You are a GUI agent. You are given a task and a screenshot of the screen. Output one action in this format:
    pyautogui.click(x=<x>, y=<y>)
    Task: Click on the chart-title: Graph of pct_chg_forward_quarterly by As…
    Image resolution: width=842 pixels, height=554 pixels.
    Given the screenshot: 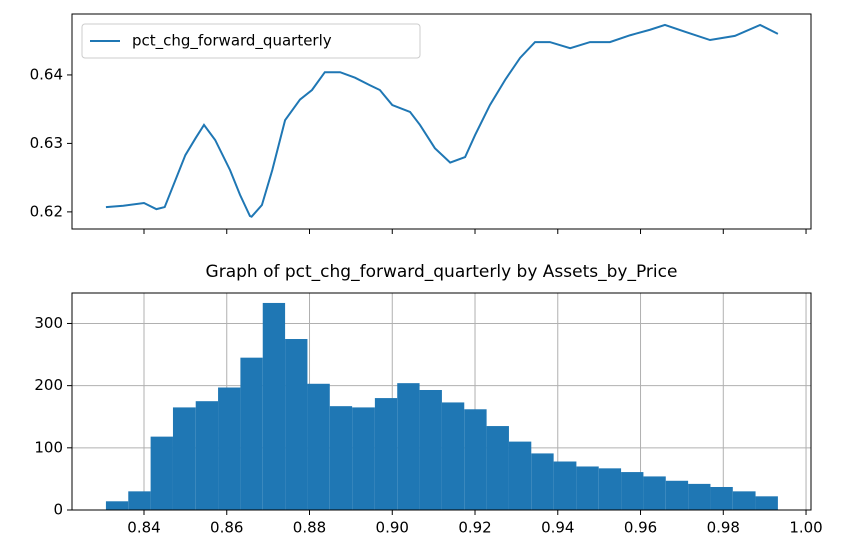 What is the action you would take?
    pyautogui.click(x=442, y=272)
    